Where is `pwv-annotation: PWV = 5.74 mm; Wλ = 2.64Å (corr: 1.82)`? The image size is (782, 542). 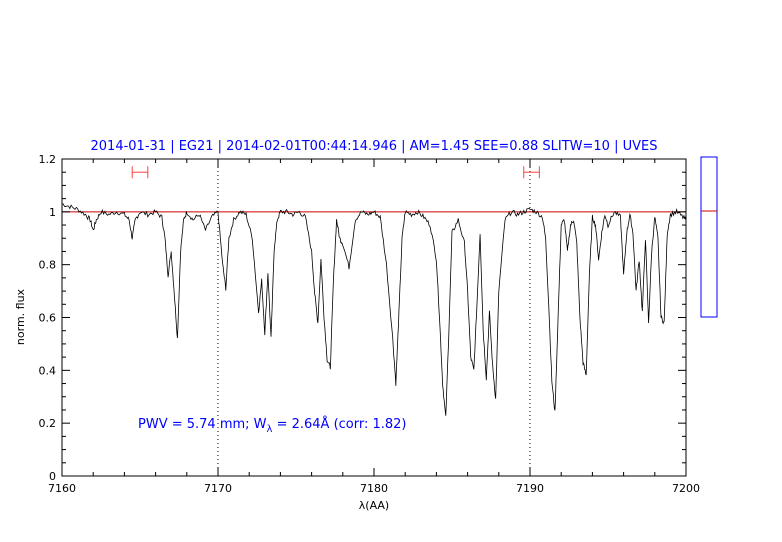 pwv-annotation: PWV = 5.74 mm; Wλ = 2.64Å (corr: 1.82) is located at coordinates (272, 425).